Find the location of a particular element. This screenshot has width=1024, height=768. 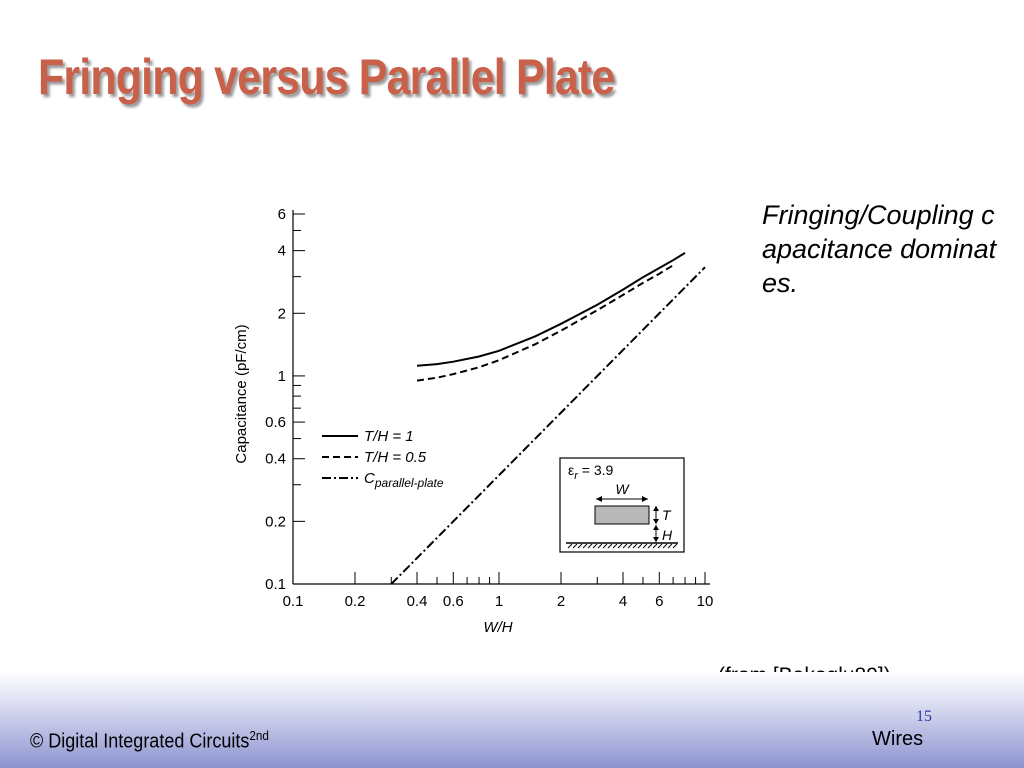

th-arrowheads is located at coordinates (656, 524).